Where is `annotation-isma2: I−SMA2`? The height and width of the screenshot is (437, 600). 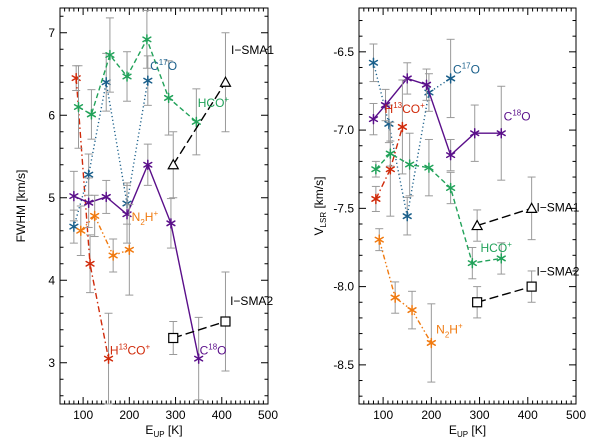
annotation-isma2: I−SMA2 is located at coordinates (557, 272).